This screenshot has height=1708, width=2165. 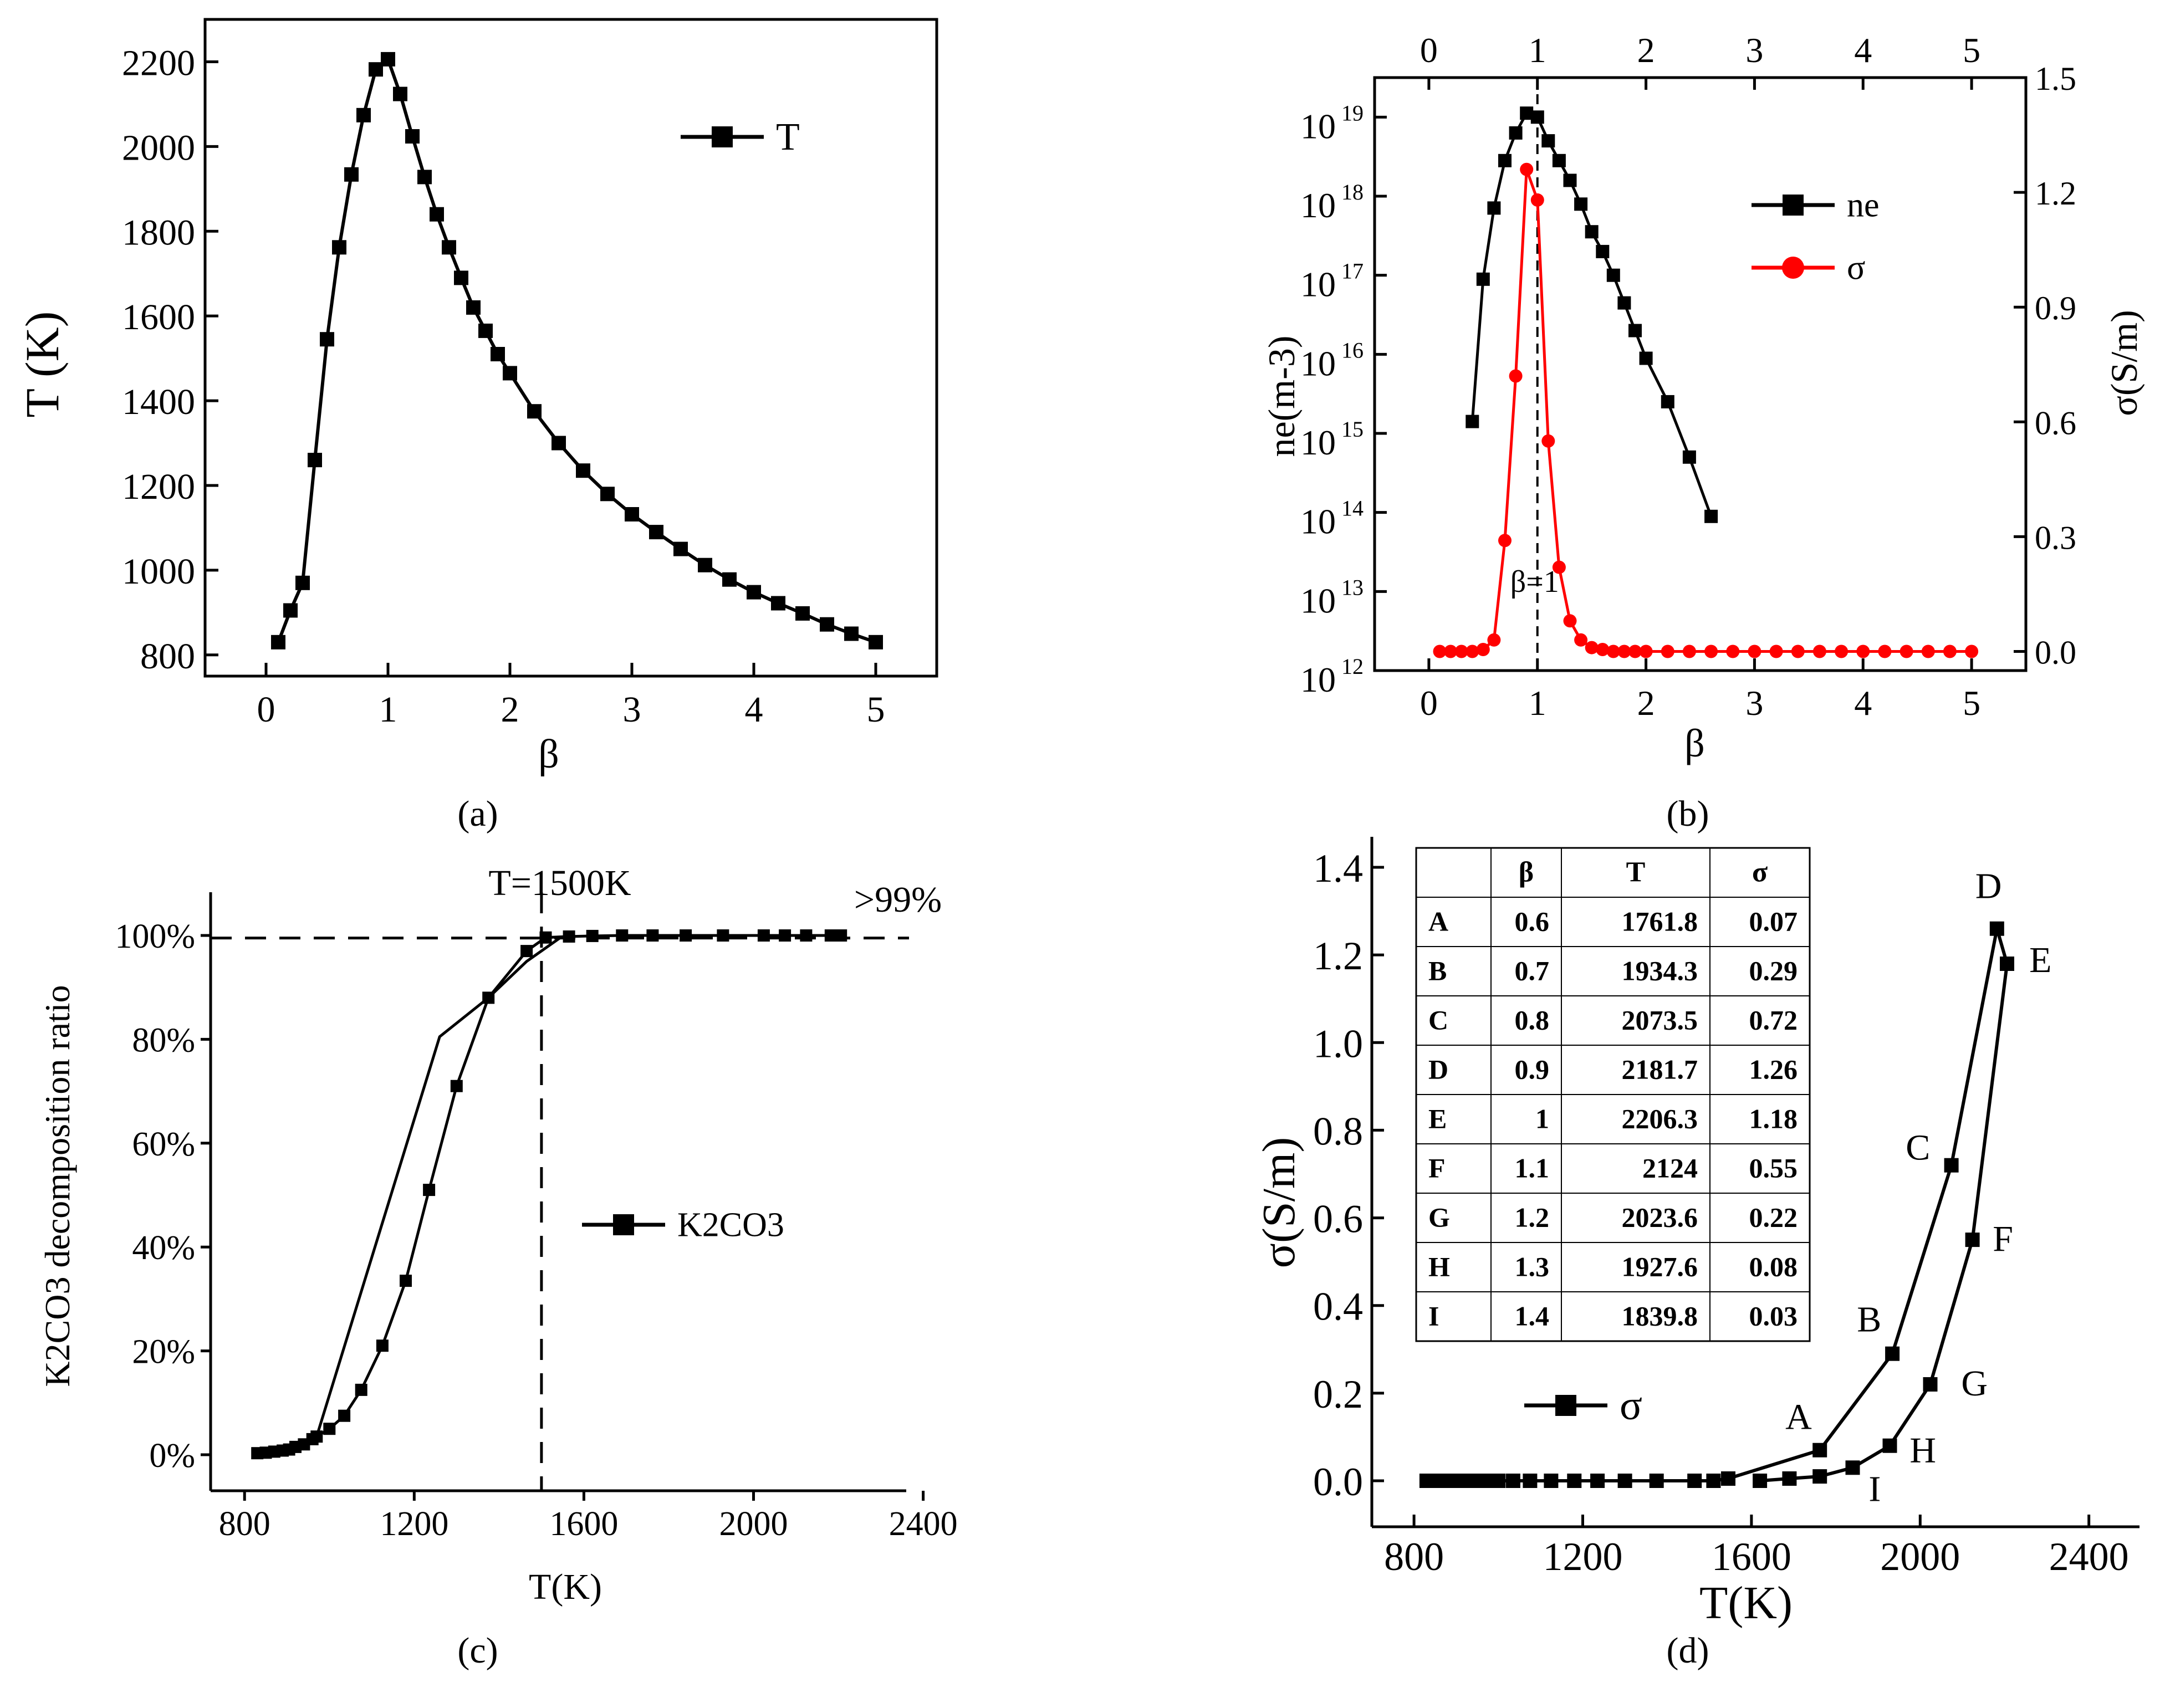 I want to click on x-tick-label-a-3: 3, so click(x=632, y=709).